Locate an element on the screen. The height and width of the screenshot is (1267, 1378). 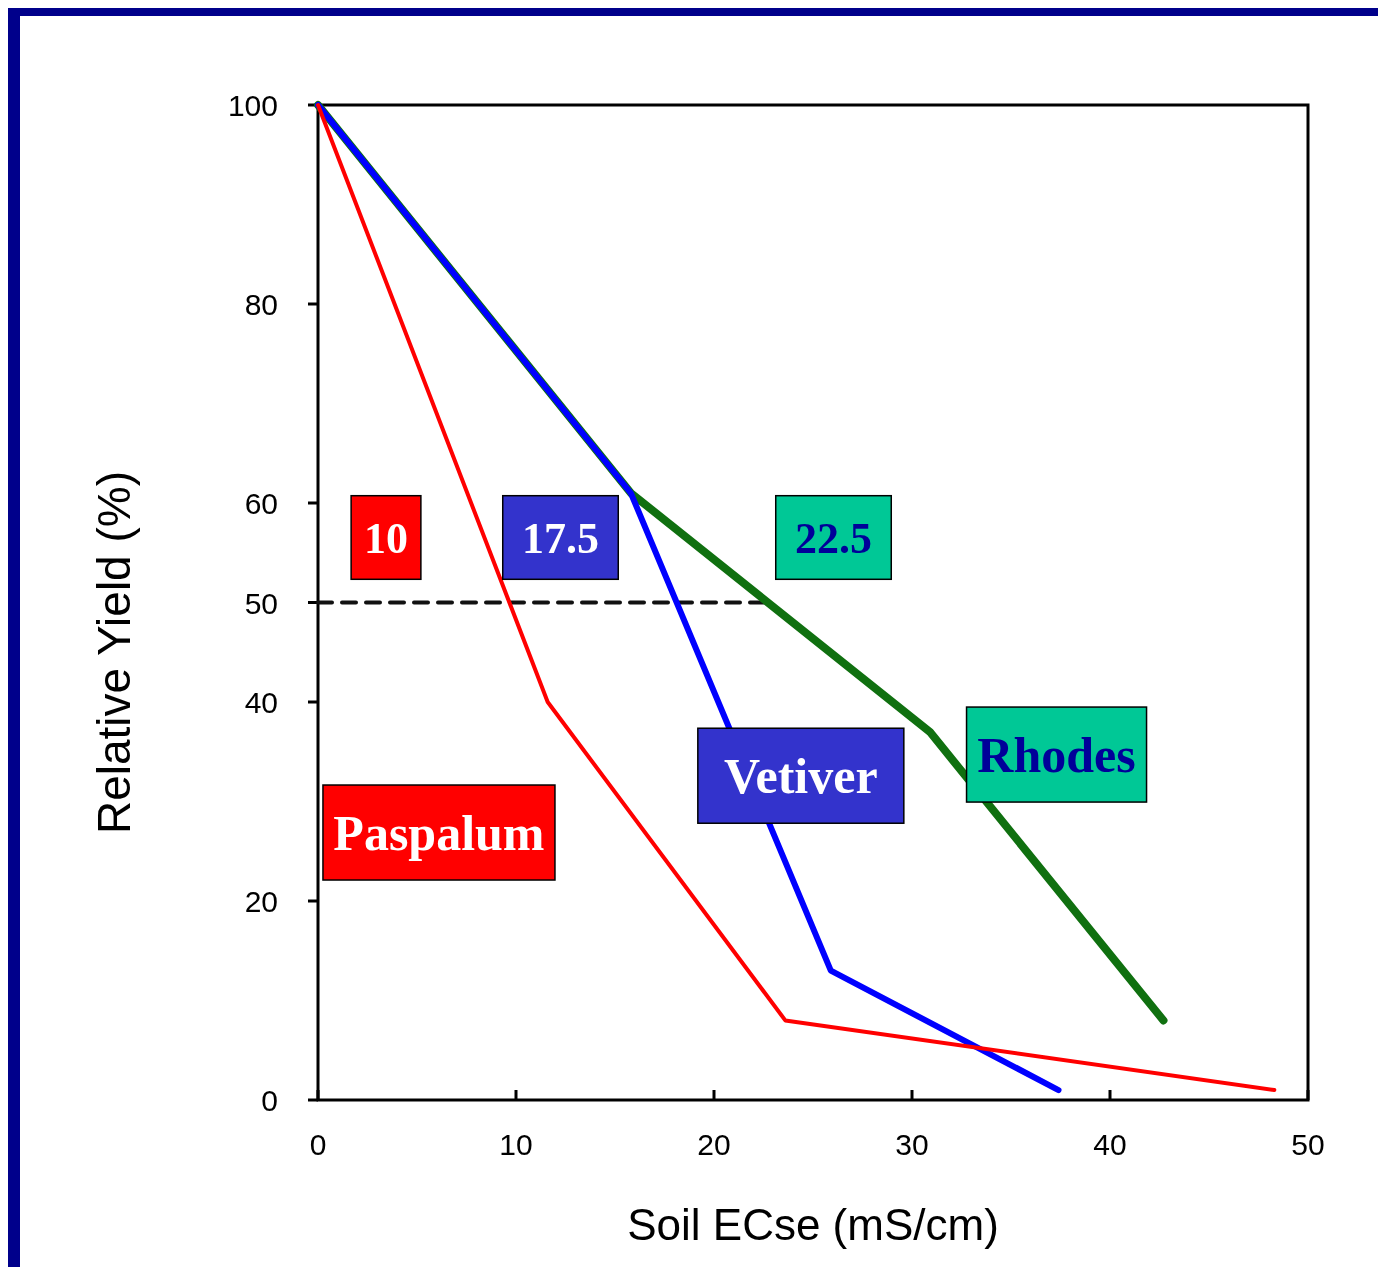
y-tick-label: 20 is located at coordinates (261, 901).